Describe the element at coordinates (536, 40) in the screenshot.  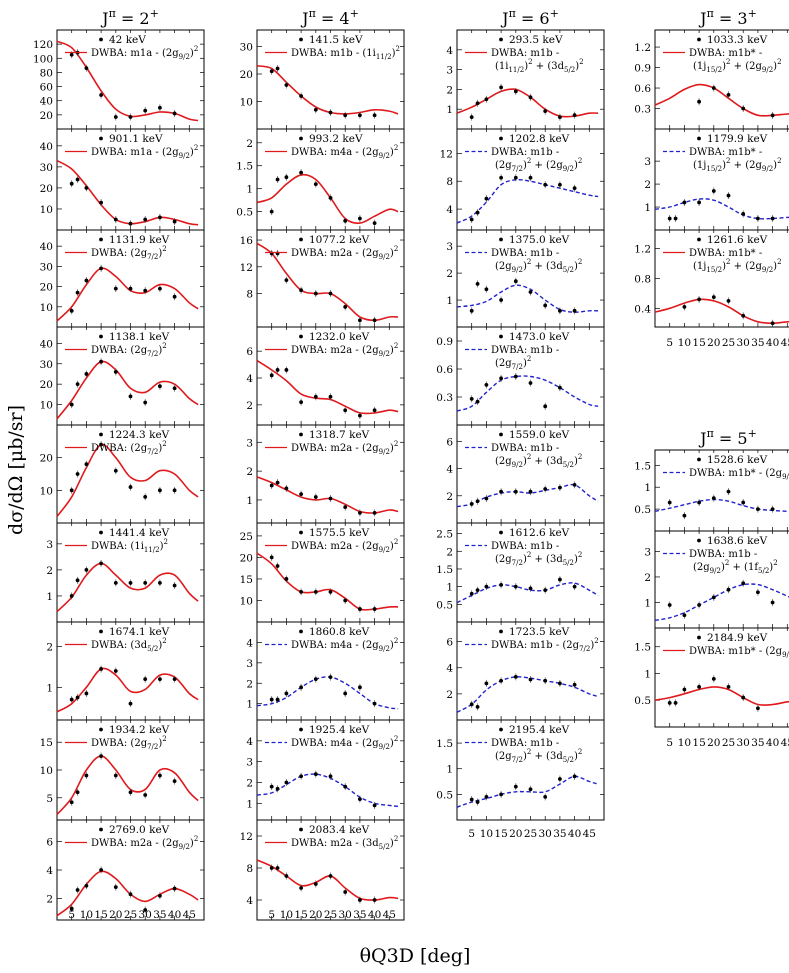
I see `energy-label: 293.5 keV` at that location.